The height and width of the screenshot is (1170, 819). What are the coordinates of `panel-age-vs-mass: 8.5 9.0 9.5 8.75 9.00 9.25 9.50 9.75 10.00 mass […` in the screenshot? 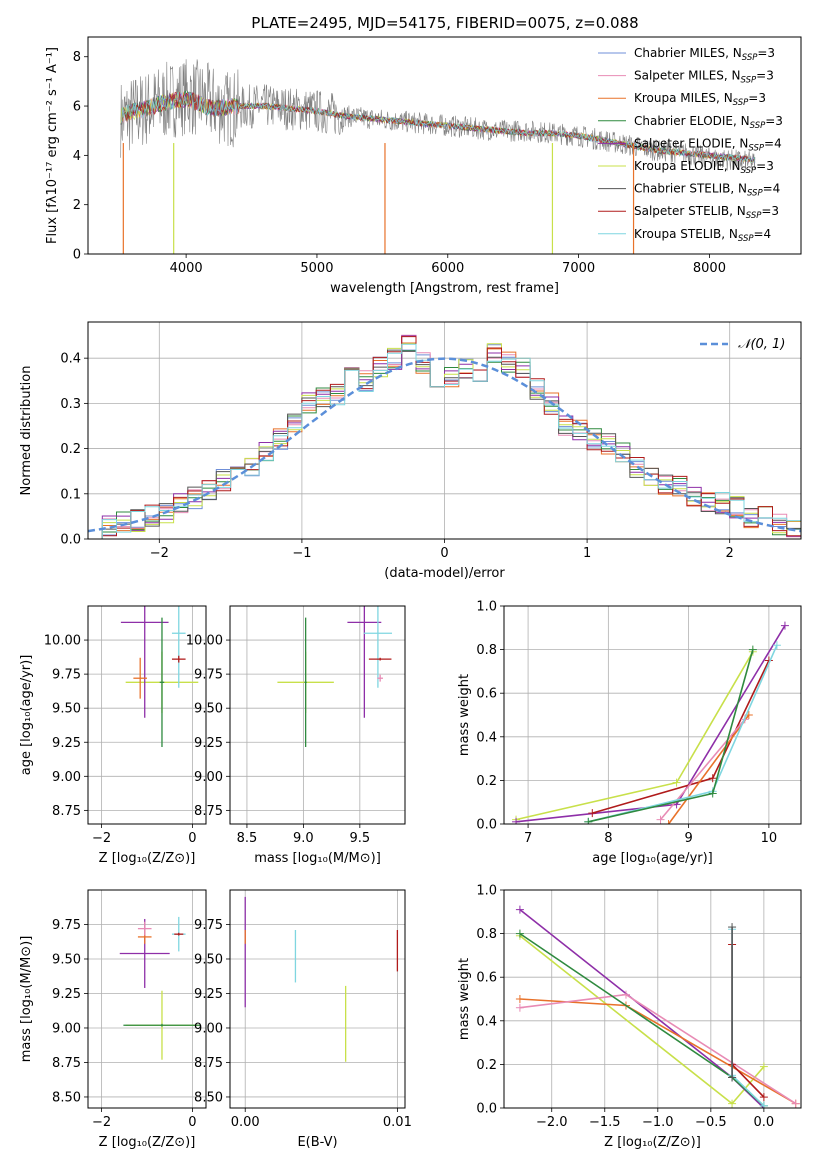 It's located at (296, 735).